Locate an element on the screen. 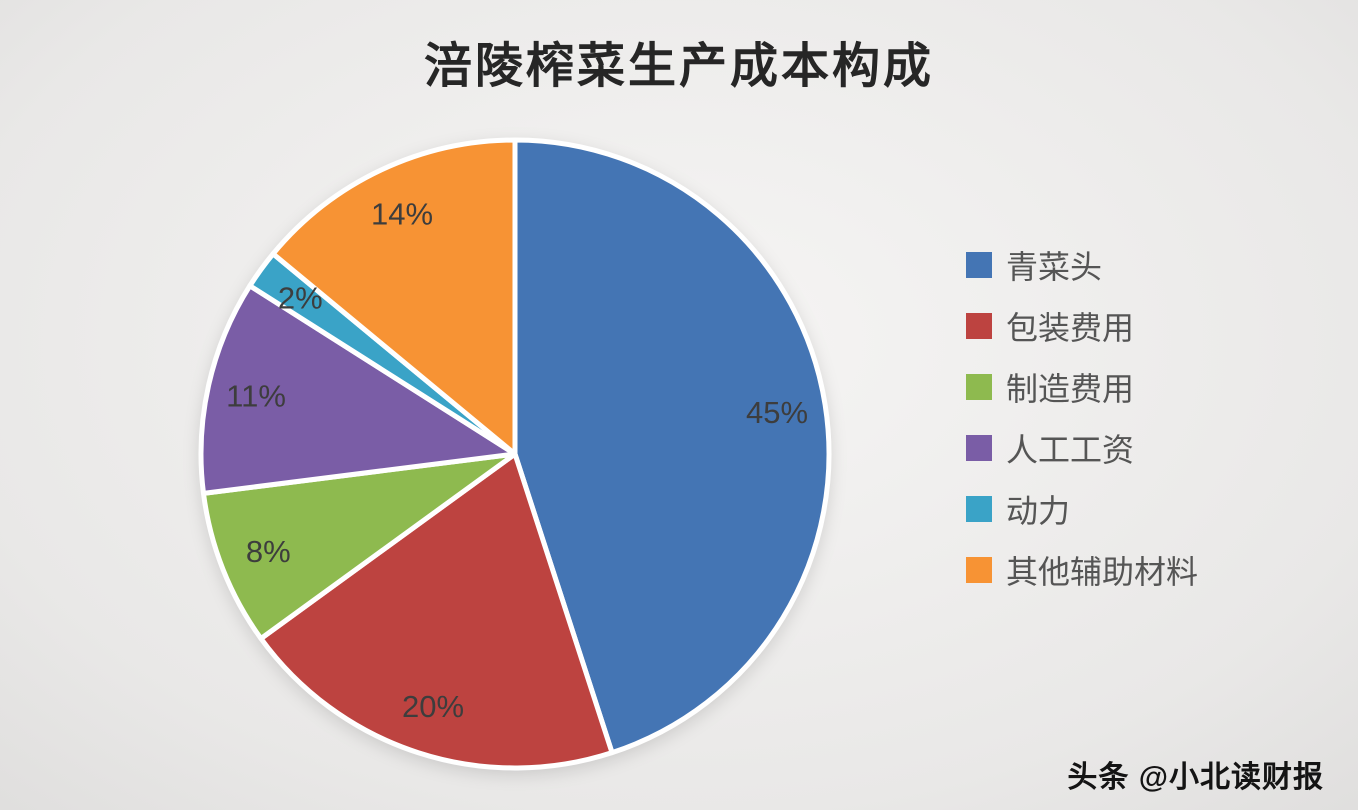  legend-label: 制造费用 is located at coordinates (1070, 389).